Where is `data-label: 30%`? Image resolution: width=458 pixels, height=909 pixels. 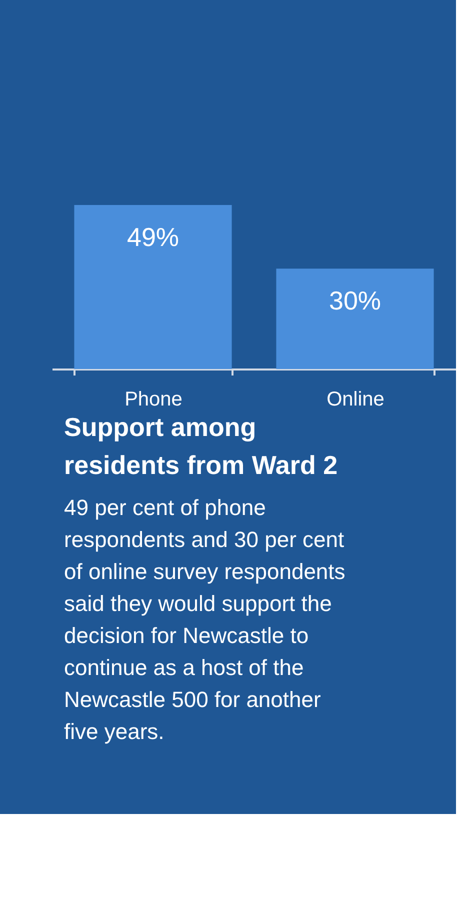 data-label: 30% is located at coordinates (355, 301).